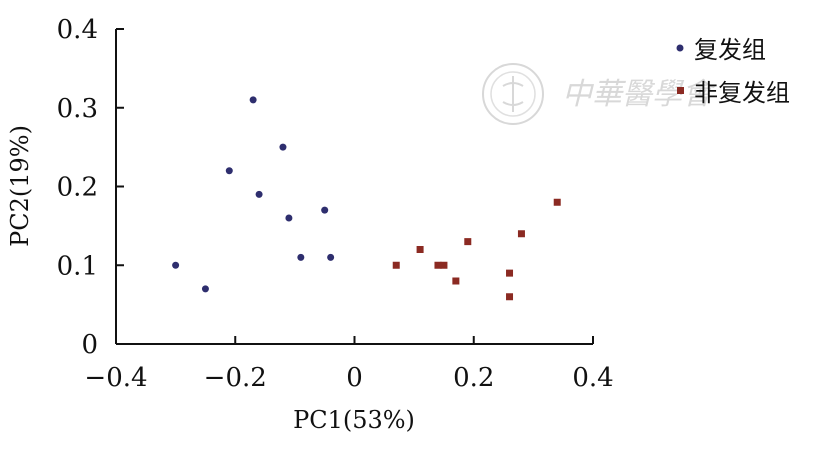 The image size is (827, 452). What do you see at coordinates (20, 186) in the screenshot?
I see `y-axis-title: PC2(19%)` at bounding box center [20, 186].